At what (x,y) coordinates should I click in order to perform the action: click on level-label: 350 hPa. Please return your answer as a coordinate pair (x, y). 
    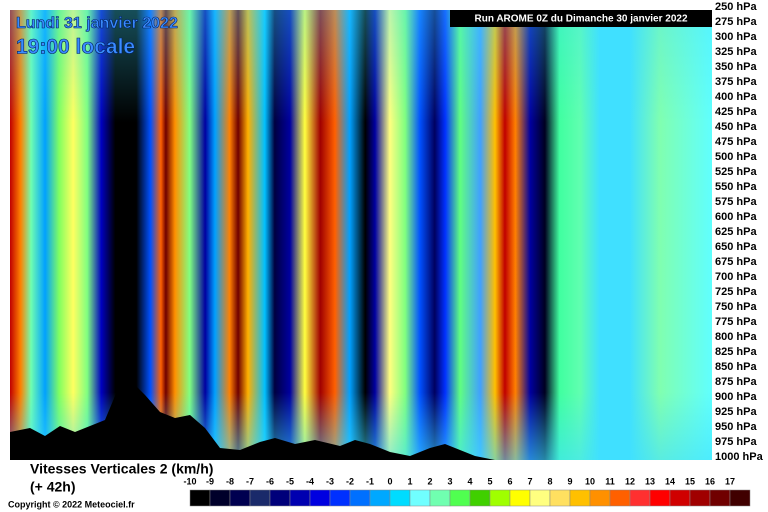
    Looking at the image, I should click on (736, 67).